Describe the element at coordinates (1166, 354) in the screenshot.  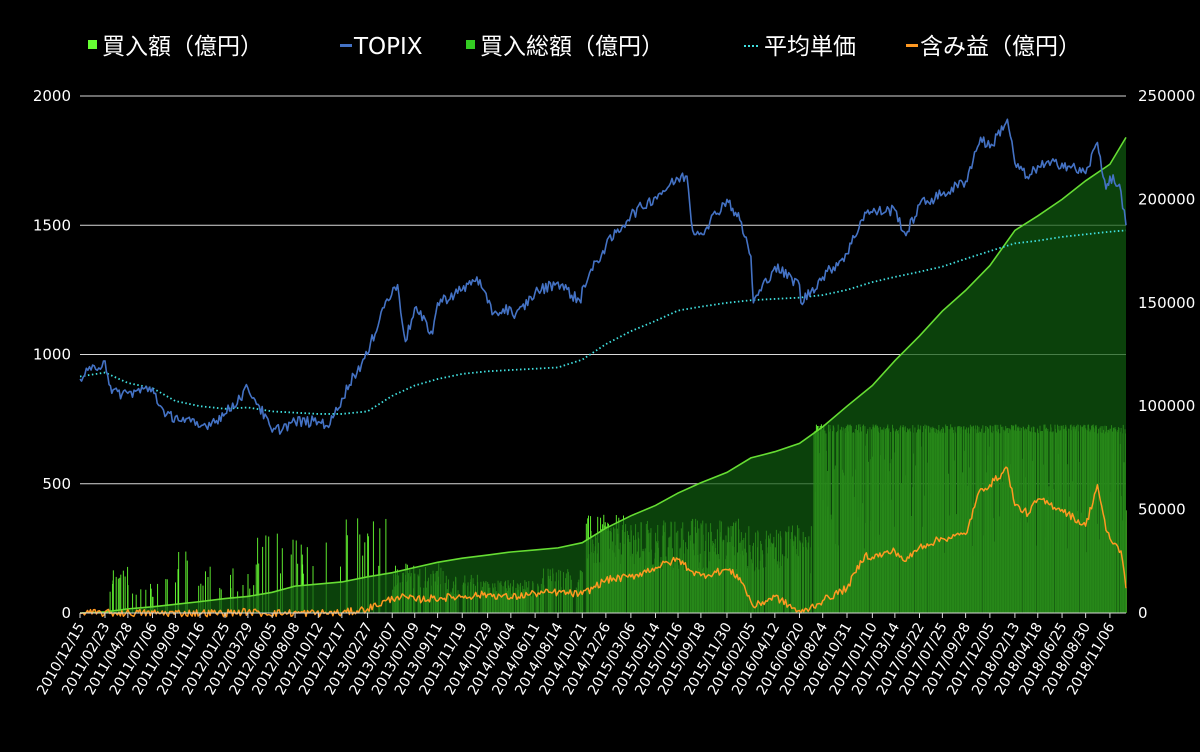
I see `y-axis-right: 0 50000 100000 150000 200000 250000` at that location.